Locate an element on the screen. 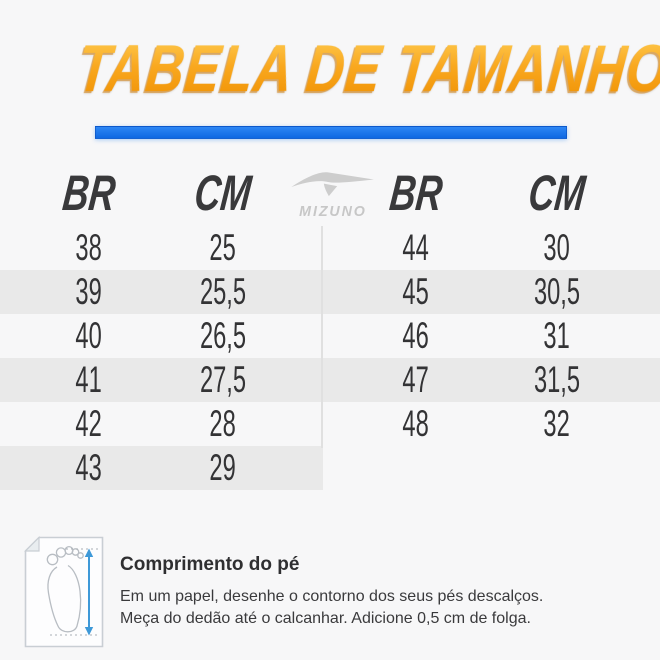  foot-measure-icon is located at coordinates (64, 594).